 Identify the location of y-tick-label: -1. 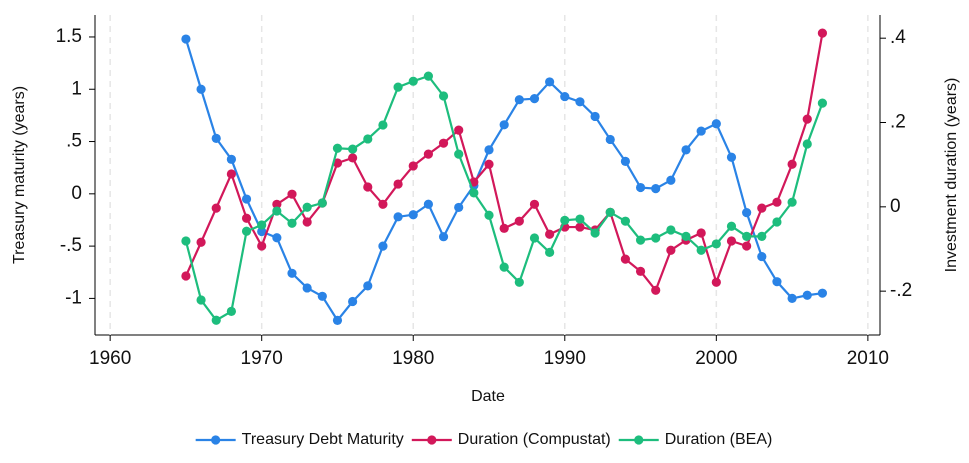
(73, 297).